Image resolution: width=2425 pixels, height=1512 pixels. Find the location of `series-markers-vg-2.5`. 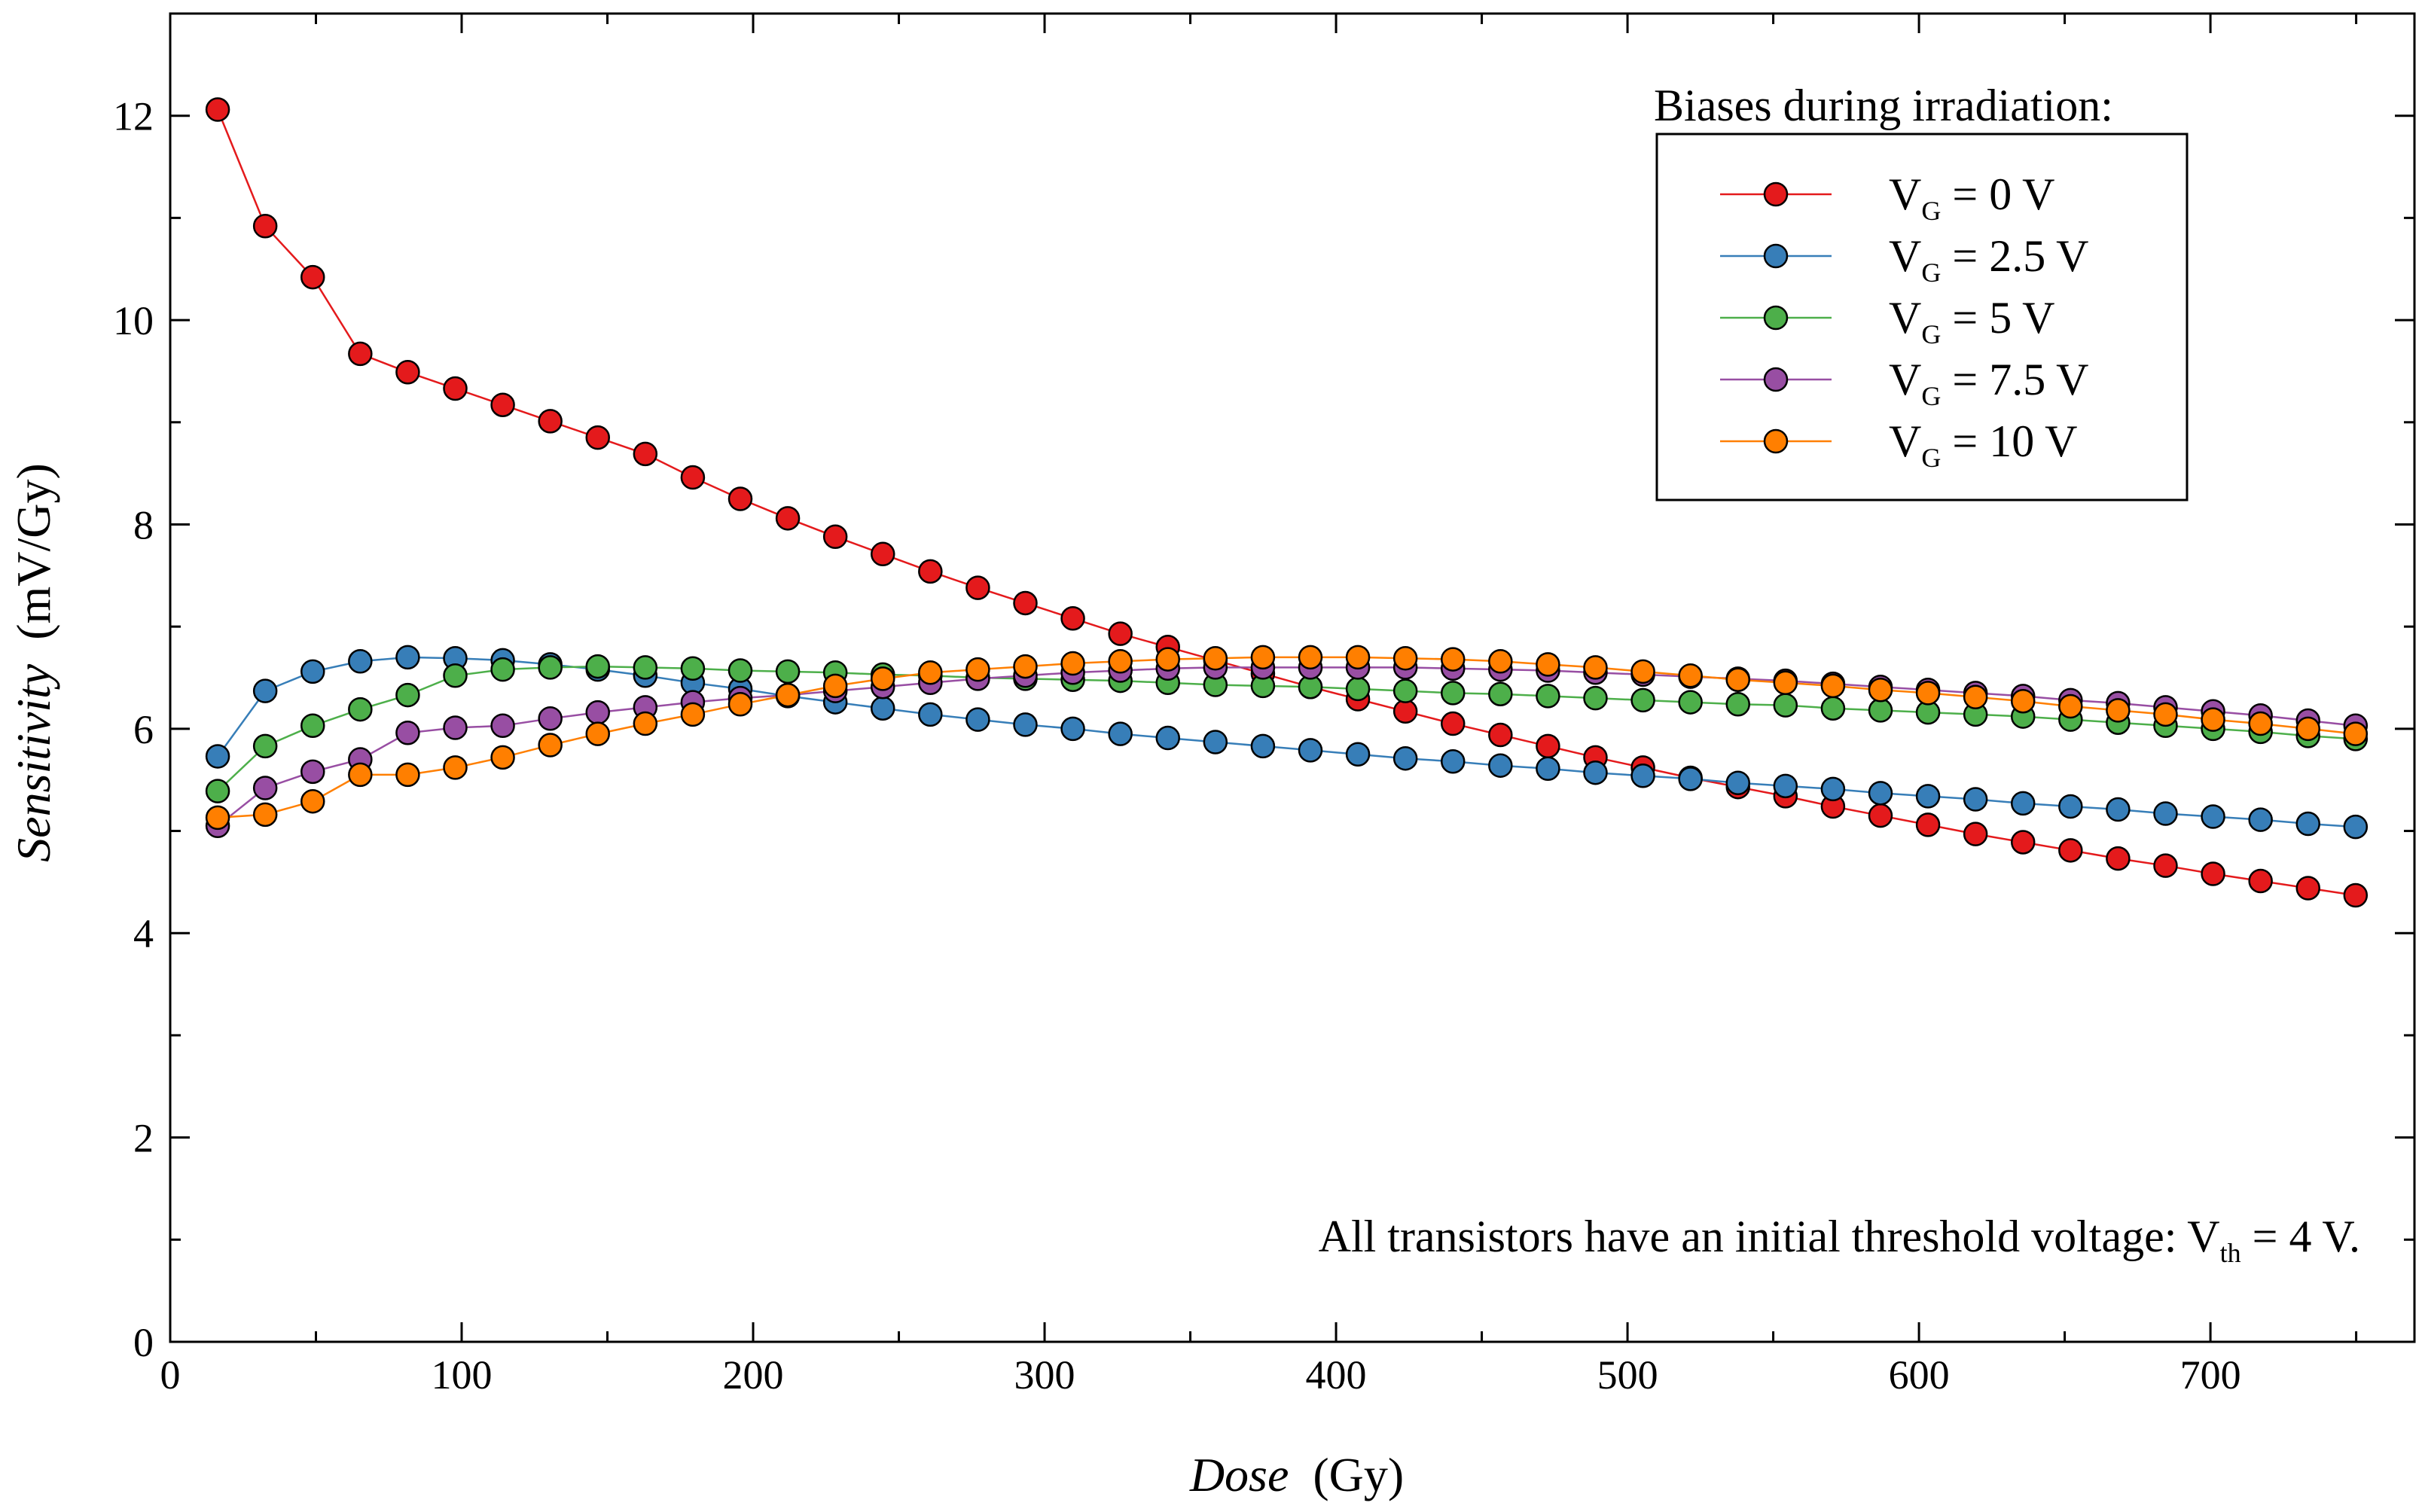

series-markers-vg-2.5 is located at coordinates (1287, 743).